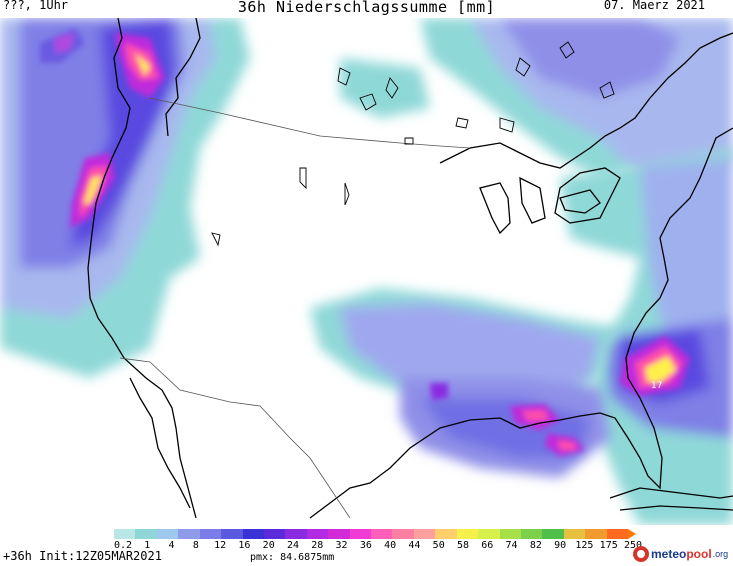  Describe the element at coordinates (655, 366) in the screenshot. I see `precip-east-core` at that location.